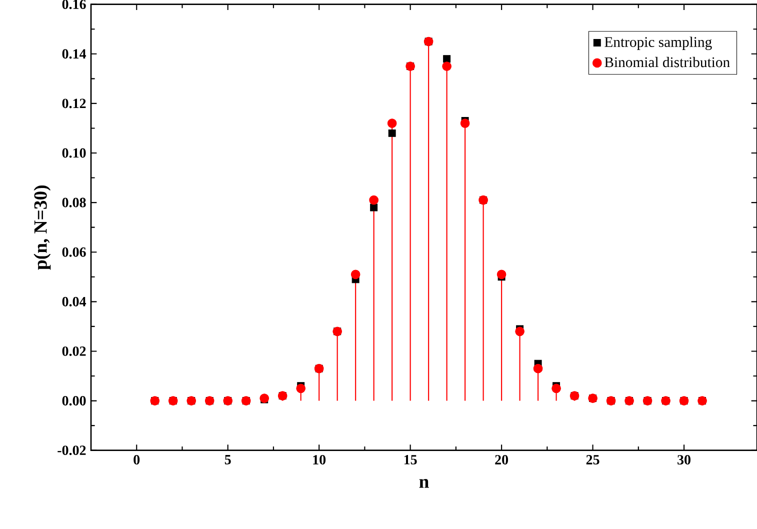  What do you see at coordinates (410, 459) in the screenshot?
I see `x-tick-label: 15` at bounding box center [410, 459].